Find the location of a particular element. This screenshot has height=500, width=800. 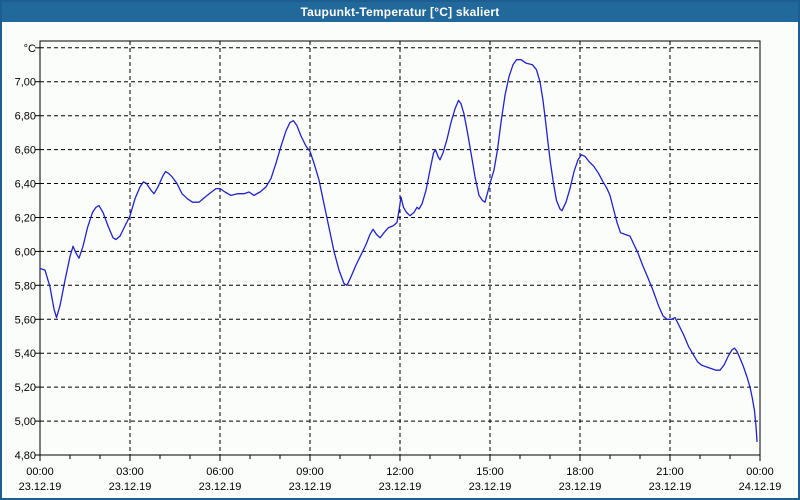

svg-text: 12:00 is located at coordinates (400, 472).